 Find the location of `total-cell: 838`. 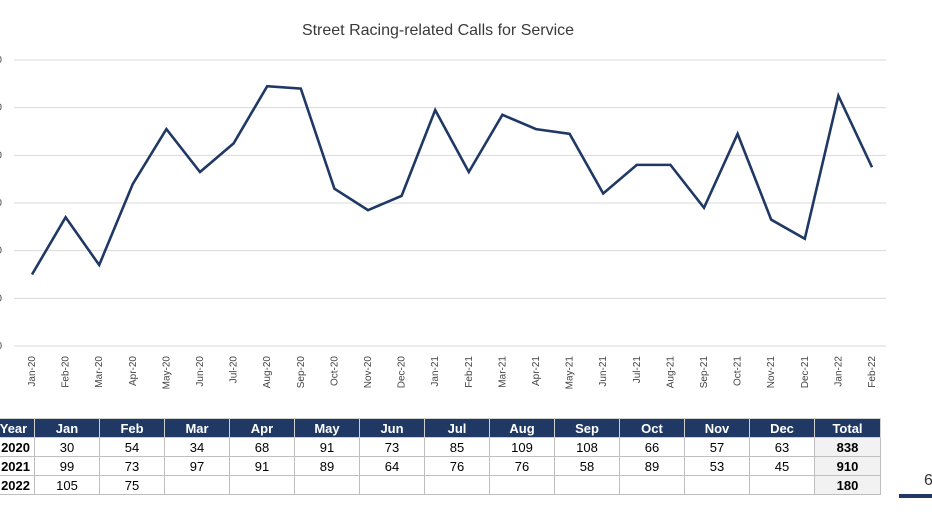

total-cell: 838 is located at coordinates (847, 447).